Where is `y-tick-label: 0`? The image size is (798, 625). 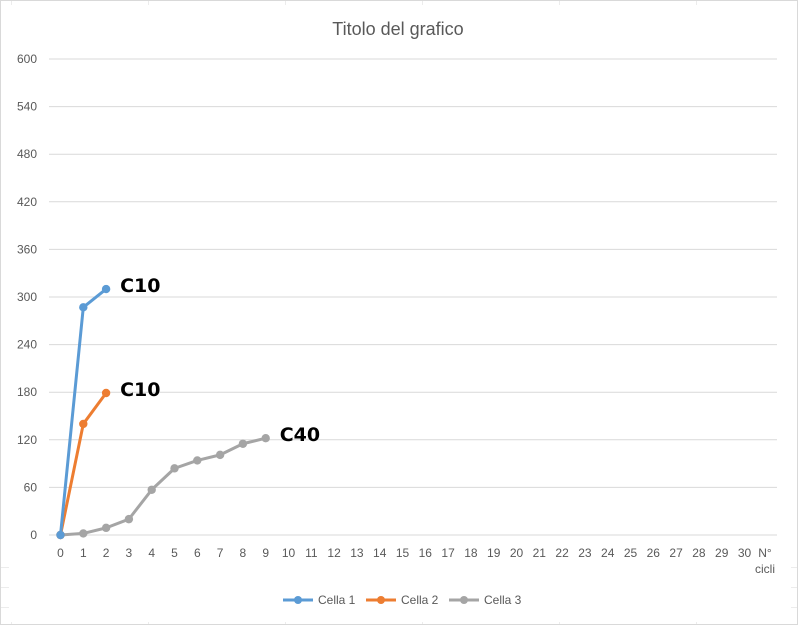
y-tick-label: 0 is located at coordinates (33, 535).